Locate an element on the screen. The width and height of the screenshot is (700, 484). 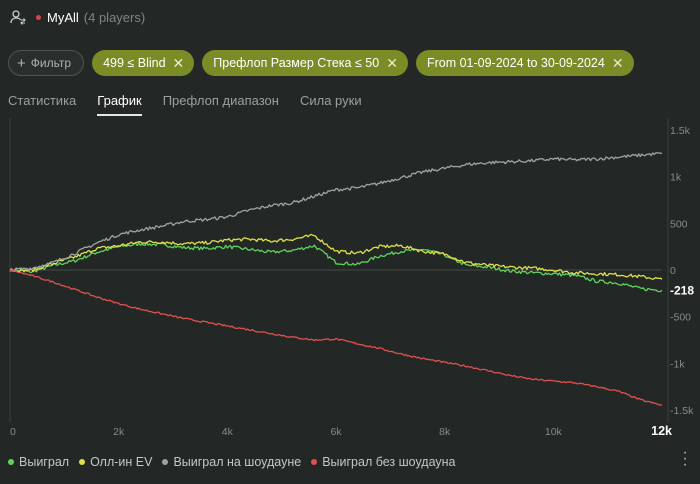
legend-label: Олл-ин EV is located at coordinates (121, 462).